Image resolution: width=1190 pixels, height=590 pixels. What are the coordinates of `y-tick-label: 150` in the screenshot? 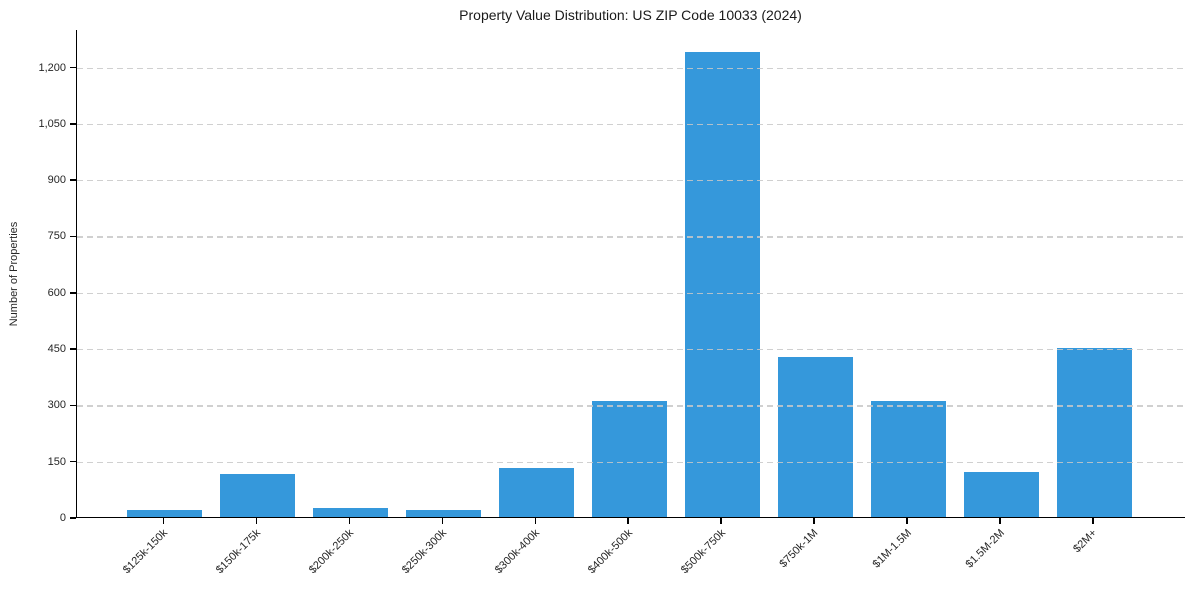 It's located at (56, 461).